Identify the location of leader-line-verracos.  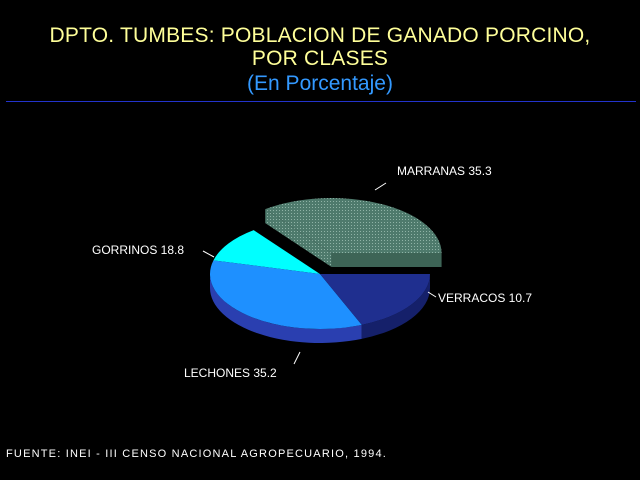
(432, 294).